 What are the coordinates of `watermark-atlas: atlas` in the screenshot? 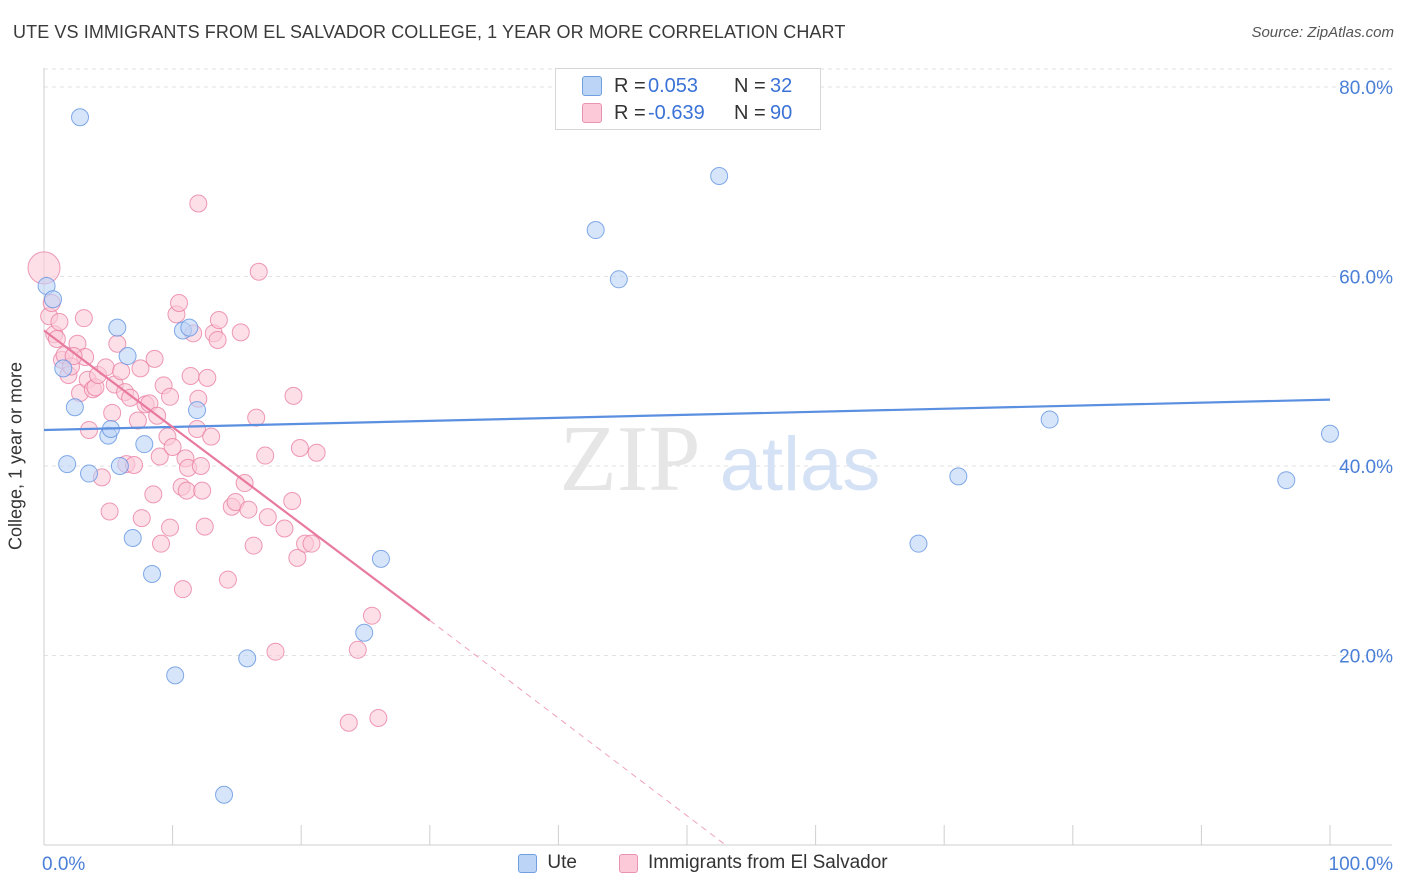 It's located at (800, 464).